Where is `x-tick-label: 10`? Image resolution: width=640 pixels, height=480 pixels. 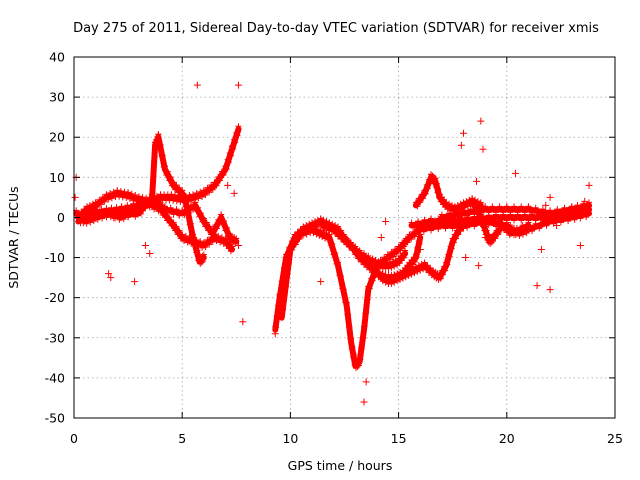 x-tick-label: 10 is located at coordinates (290, 438).